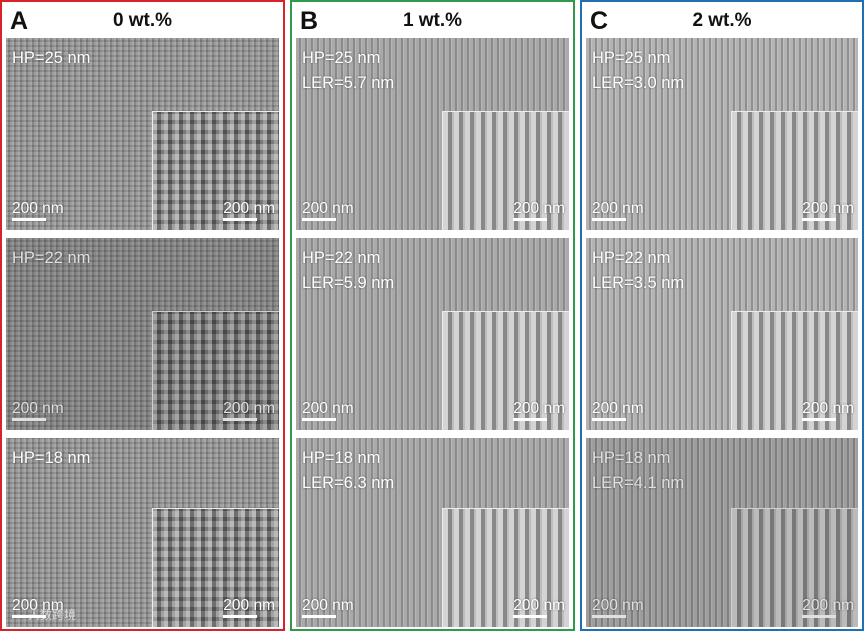 The image size is (865, 633). What do you see at coordinates (142, 334) in the screenshot?
I see `sem-panel-hp22: HP=22 nm 200 nm 200 nm` at bounding box center [142, 334].